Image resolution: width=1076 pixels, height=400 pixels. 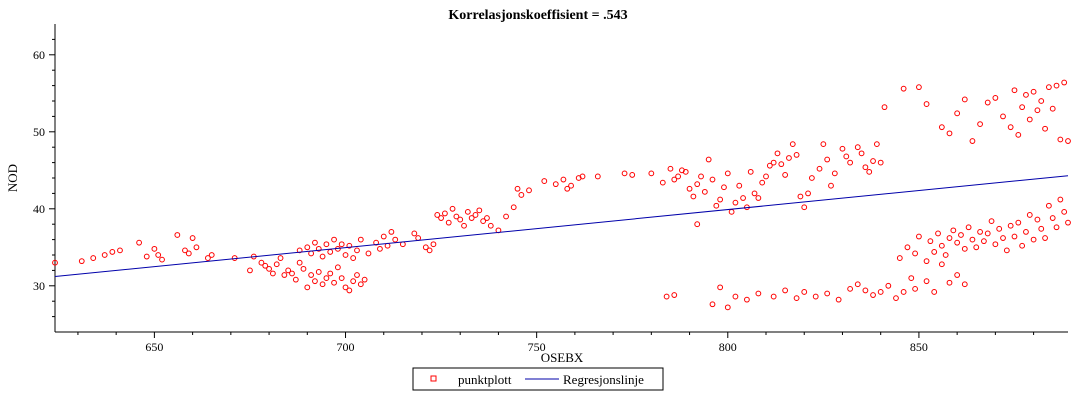 What do you see at coordinates (154, 347) in the screenshot?
I see `x-tick-label: 650` at bounding box center [154, 347].